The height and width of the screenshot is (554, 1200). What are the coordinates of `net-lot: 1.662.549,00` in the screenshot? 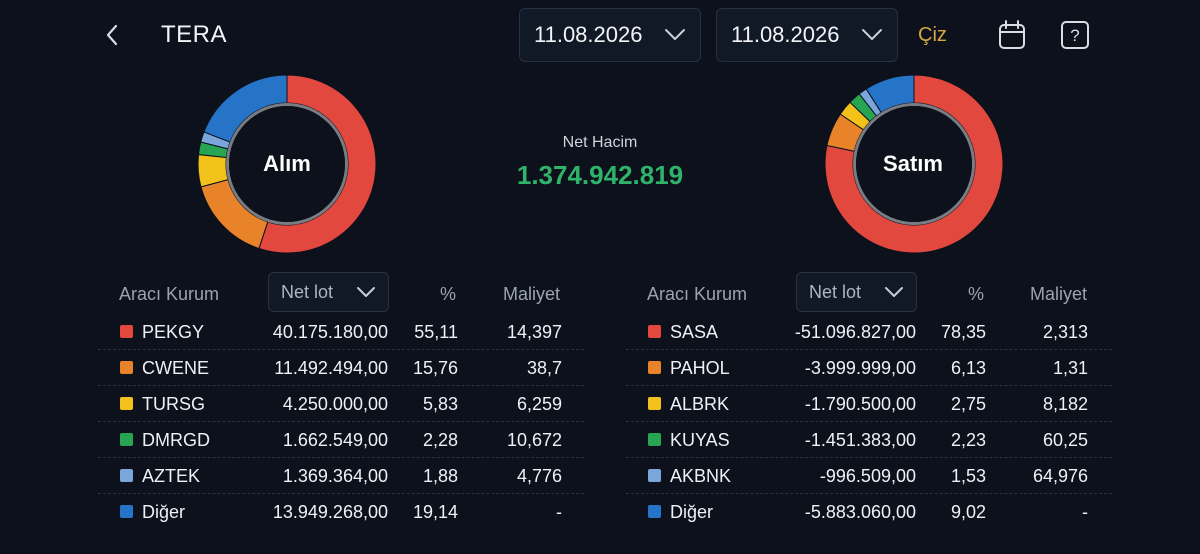 It's located at (335, 440).